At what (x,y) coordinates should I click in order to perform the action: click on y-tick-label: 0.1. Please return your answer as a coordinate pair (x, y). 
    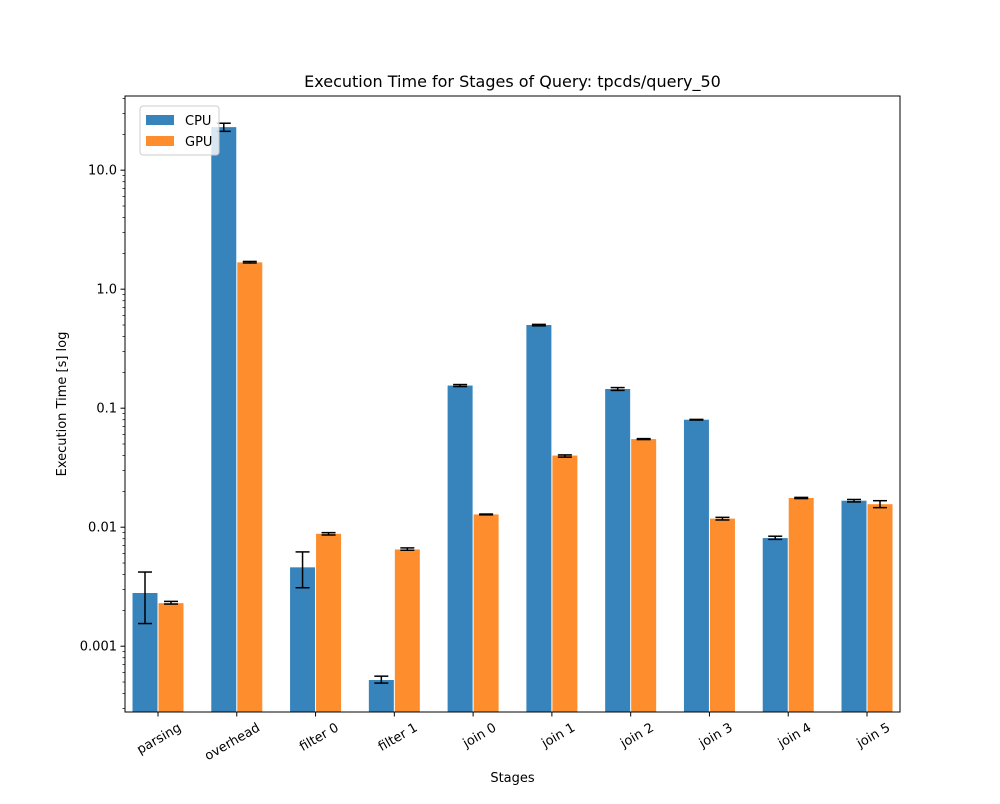
    Looking at the image, I should click on (106, 409).